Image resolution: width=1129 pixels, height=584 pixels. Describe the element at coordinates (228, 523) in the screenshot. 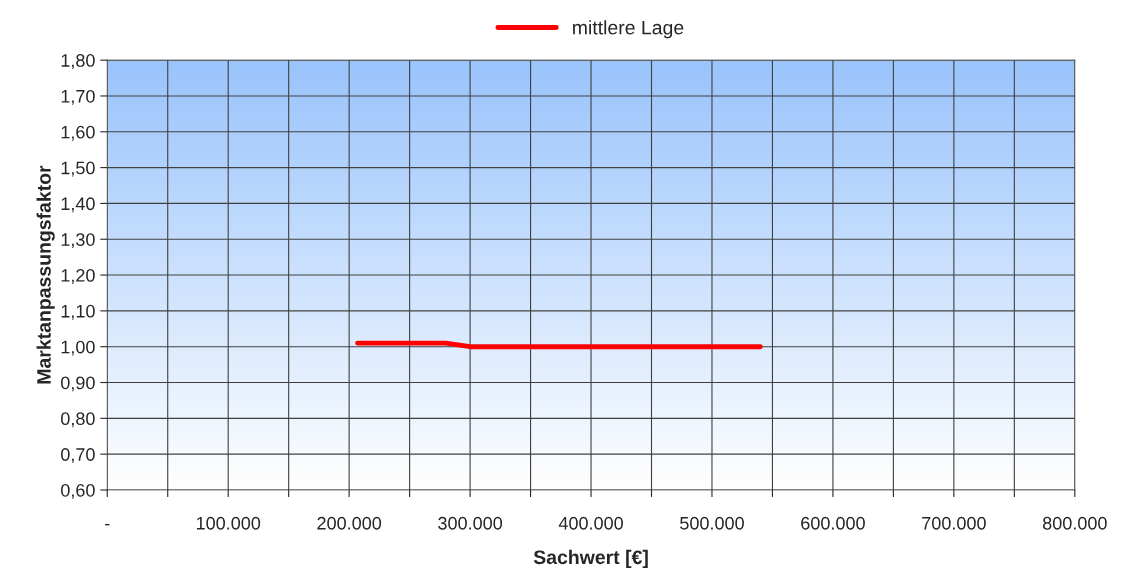

I see `x-tick-label: 100.000` at that location.